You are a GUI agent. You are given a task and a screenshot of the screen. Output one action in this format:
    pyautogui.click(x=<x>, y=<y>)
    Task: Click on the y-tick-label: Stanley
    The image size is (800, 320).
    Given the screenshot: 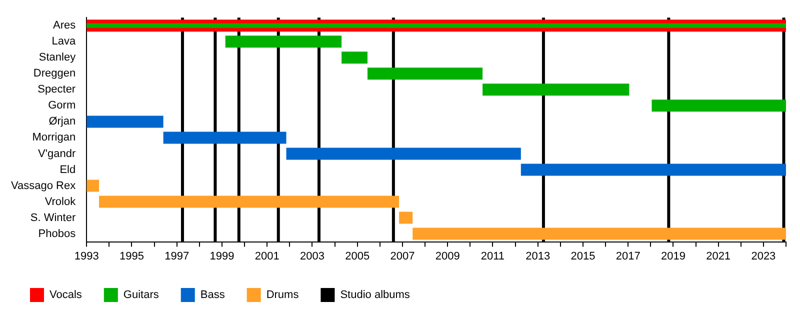 What is the action you would take?
    pyautogui.click(x=57, y=58)
    